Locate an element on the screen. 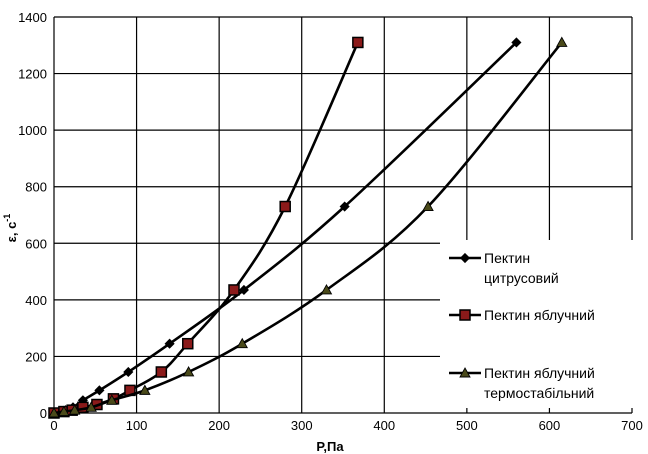 The height and width of the screenshot is (454, 648). x-tick-label: 400 is located at coordinates (384, 425).